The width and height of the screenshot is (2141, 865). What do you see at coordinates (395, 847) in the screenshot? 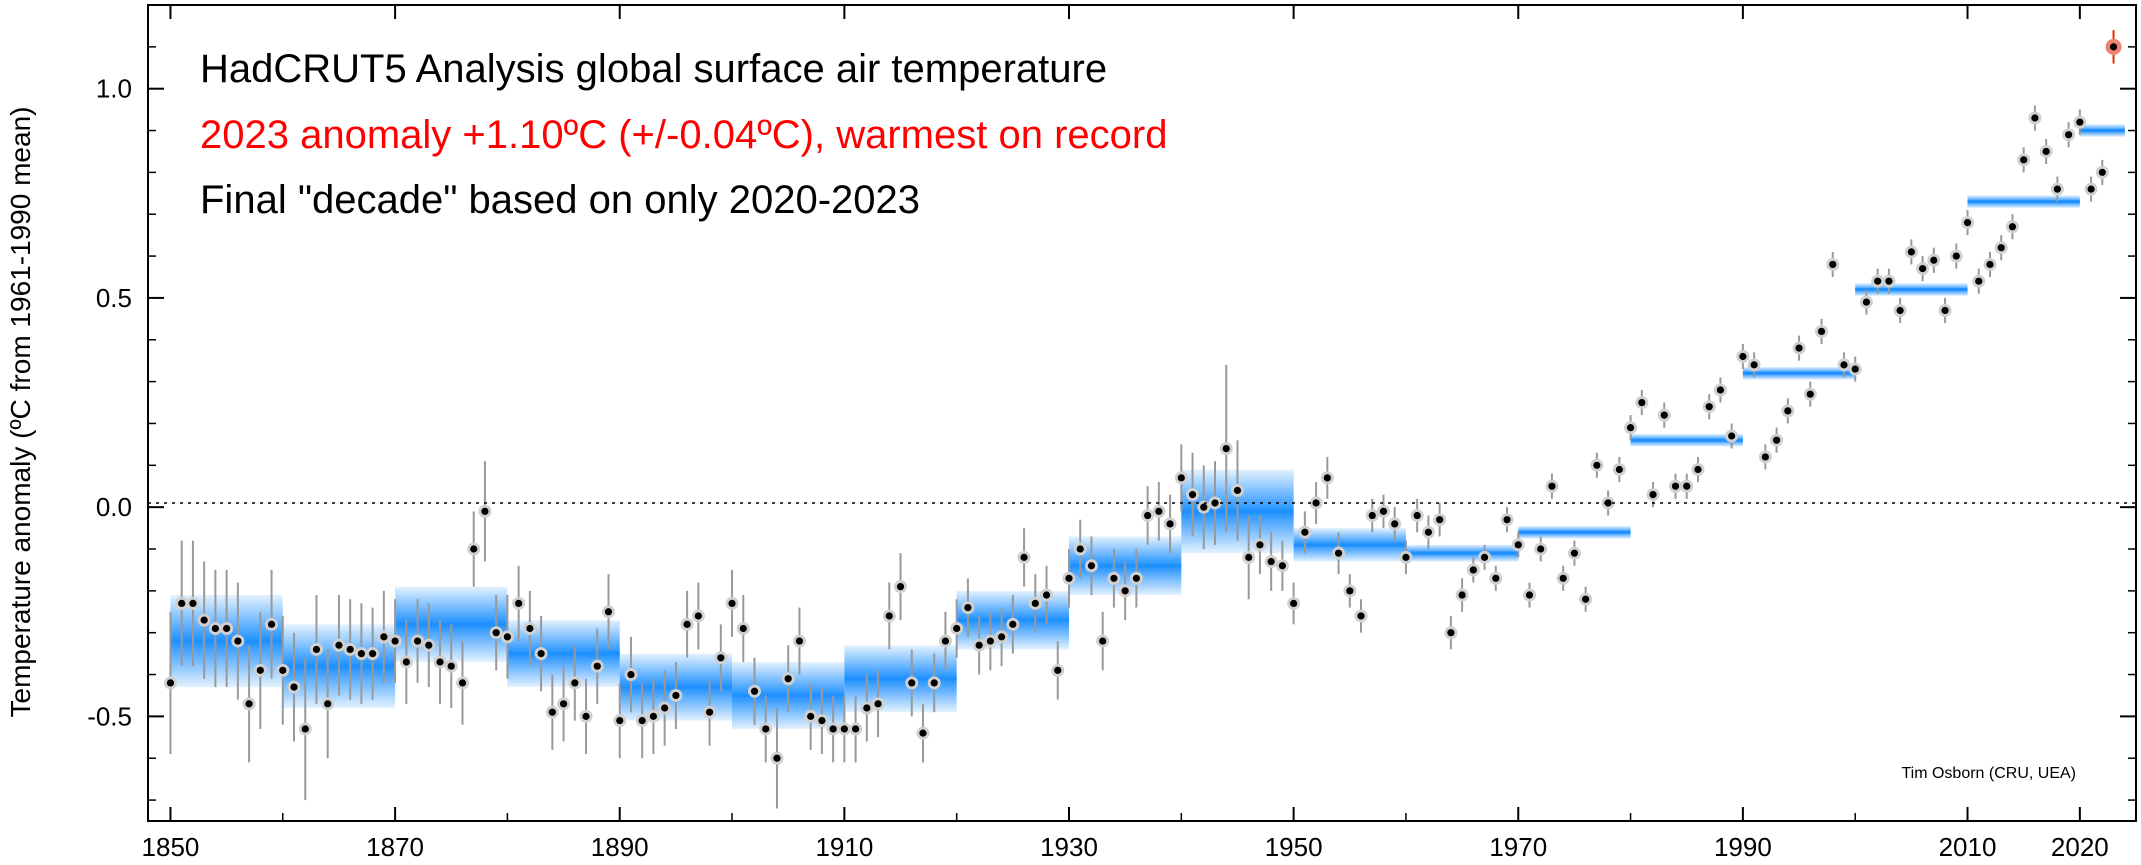
I see `x-tick-label: 1870` at bounding box center [395, 847].